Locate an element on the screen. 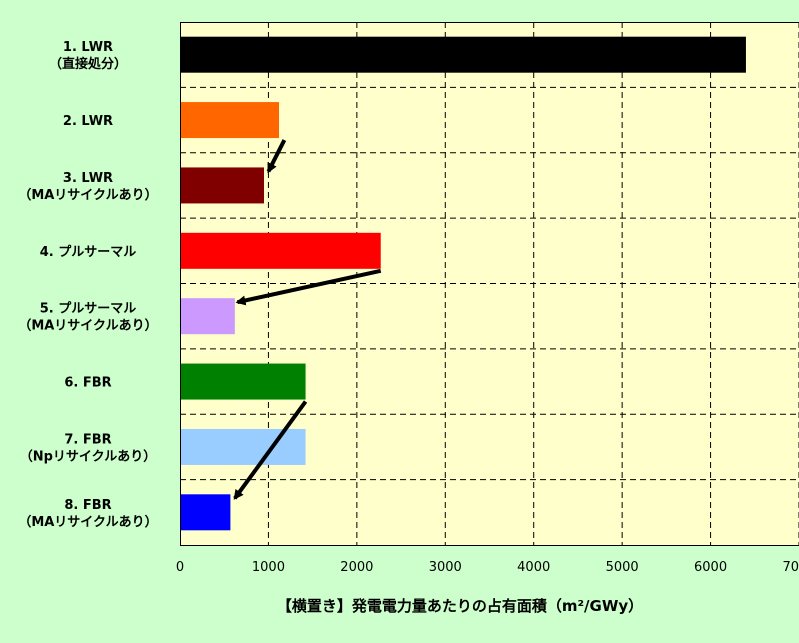 Image resolution: width=799 pixels, height=643 pixels. x-tick-label: 0 is located at coordinates (180, 567).